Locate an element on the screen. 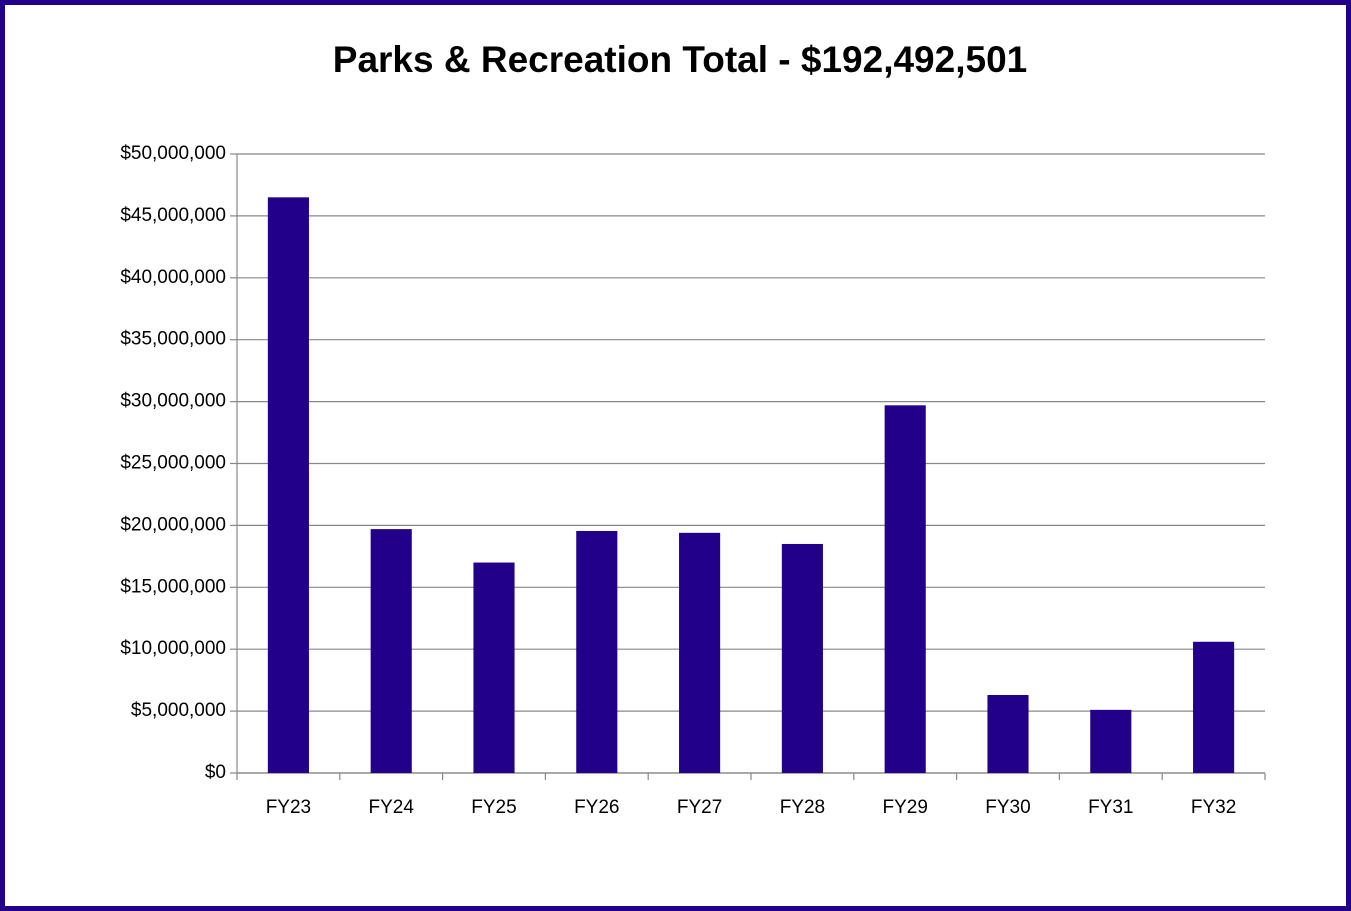 The image size is (1351, 911). x-tick-label: FY28 is located at coordinates (802, 807).